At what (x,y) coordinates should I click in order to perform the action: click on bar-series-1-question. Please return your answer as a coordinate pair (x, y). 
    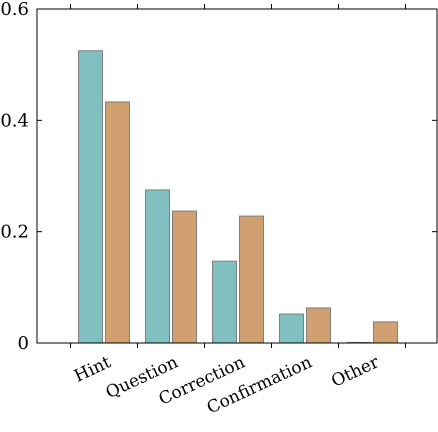
    Looking at the image, I should click on (157, 266).